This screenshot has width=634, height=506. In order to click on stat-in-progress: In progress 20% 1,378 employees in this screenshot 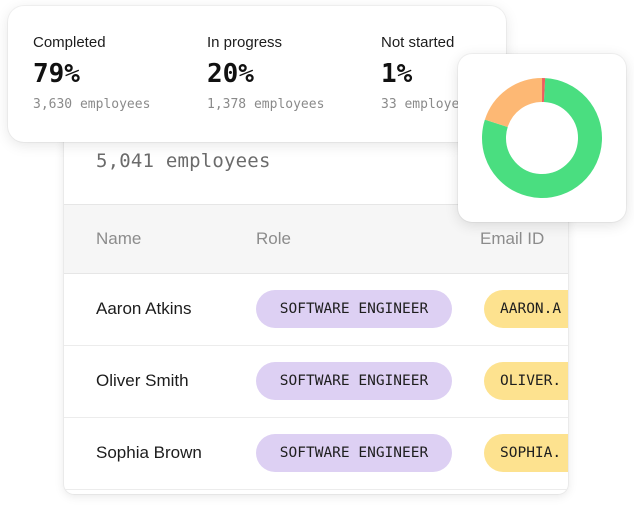, I will do `click(265, 73)`.